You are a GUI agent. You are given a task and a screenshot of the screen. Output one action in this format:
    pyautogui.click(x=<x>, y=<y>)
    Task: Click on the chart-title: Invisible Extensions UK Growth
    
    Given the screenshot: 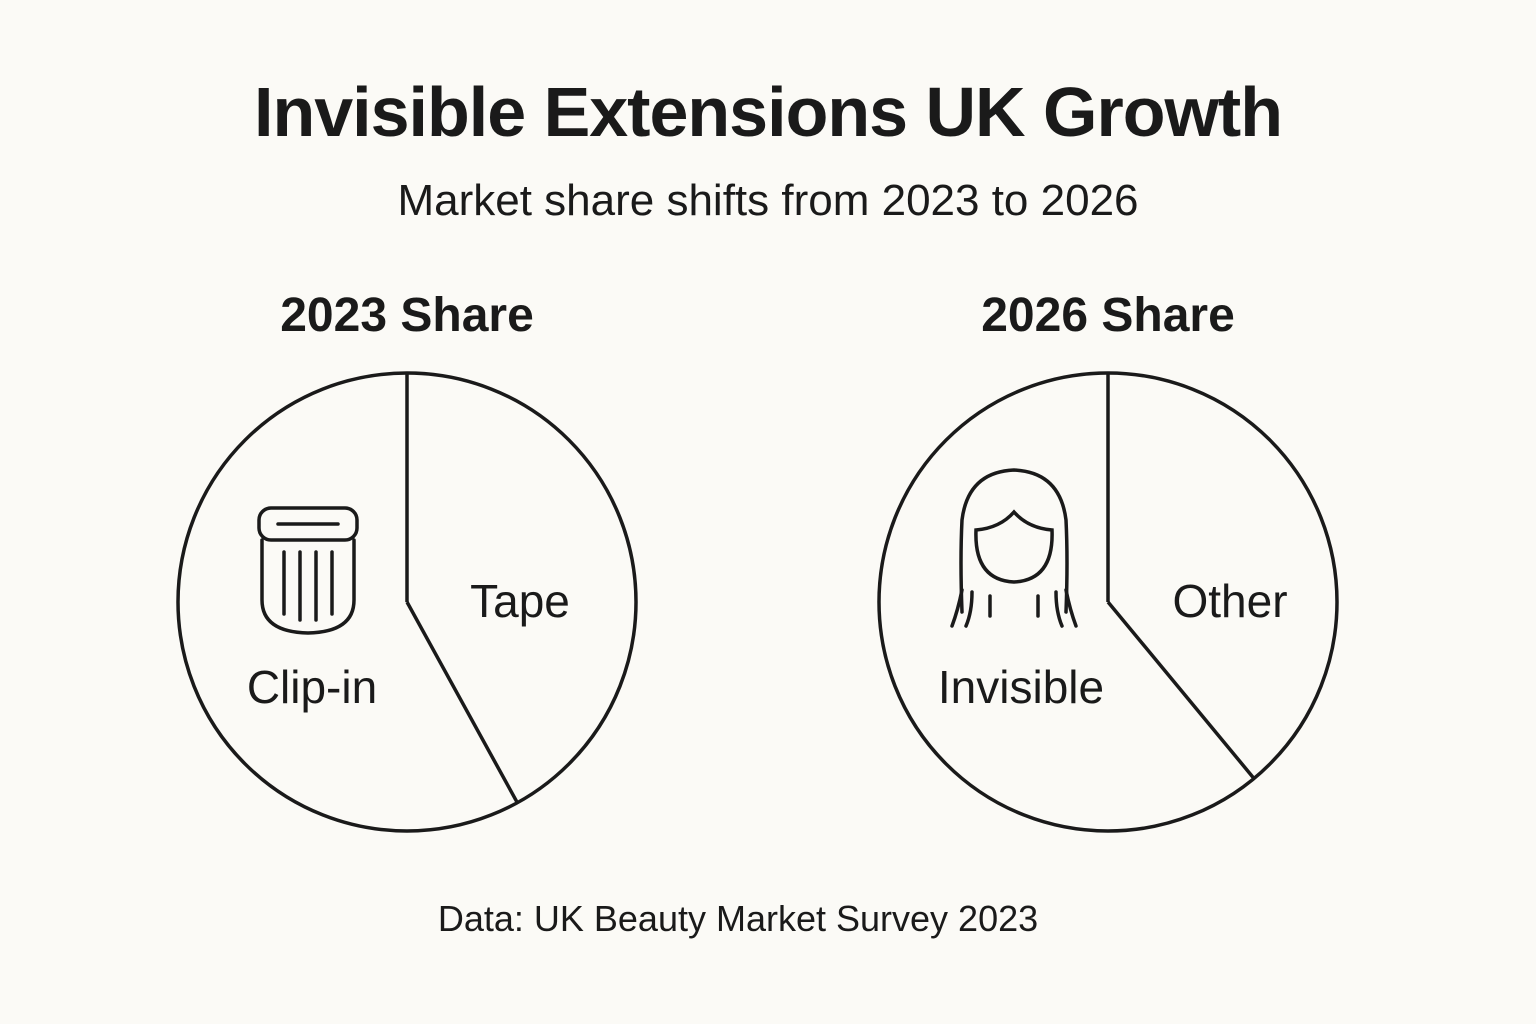 What is the action you would take?
    pyautogui.click(x=768, y=112)
    